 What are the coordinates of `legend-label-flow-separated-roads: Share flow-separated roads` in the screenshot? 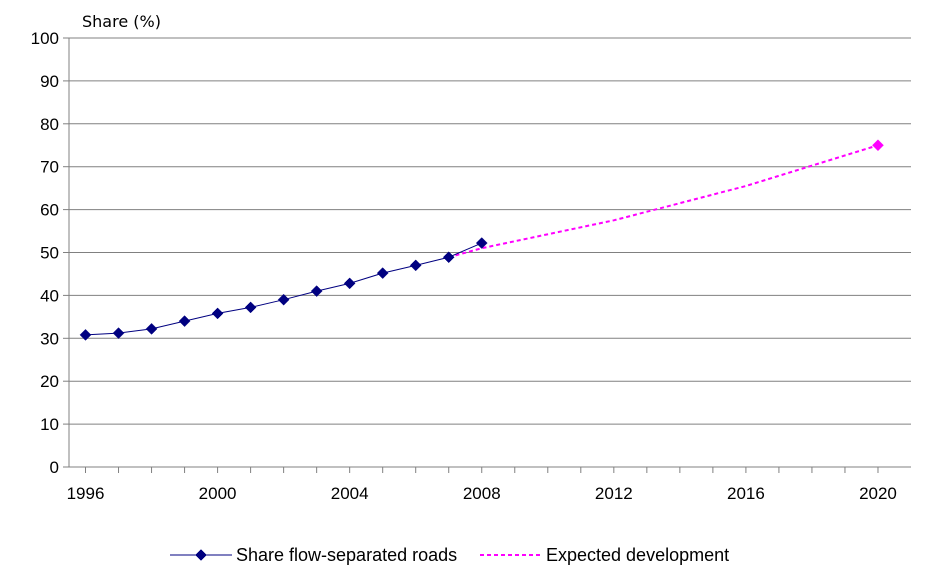 It's located at (346, 555).